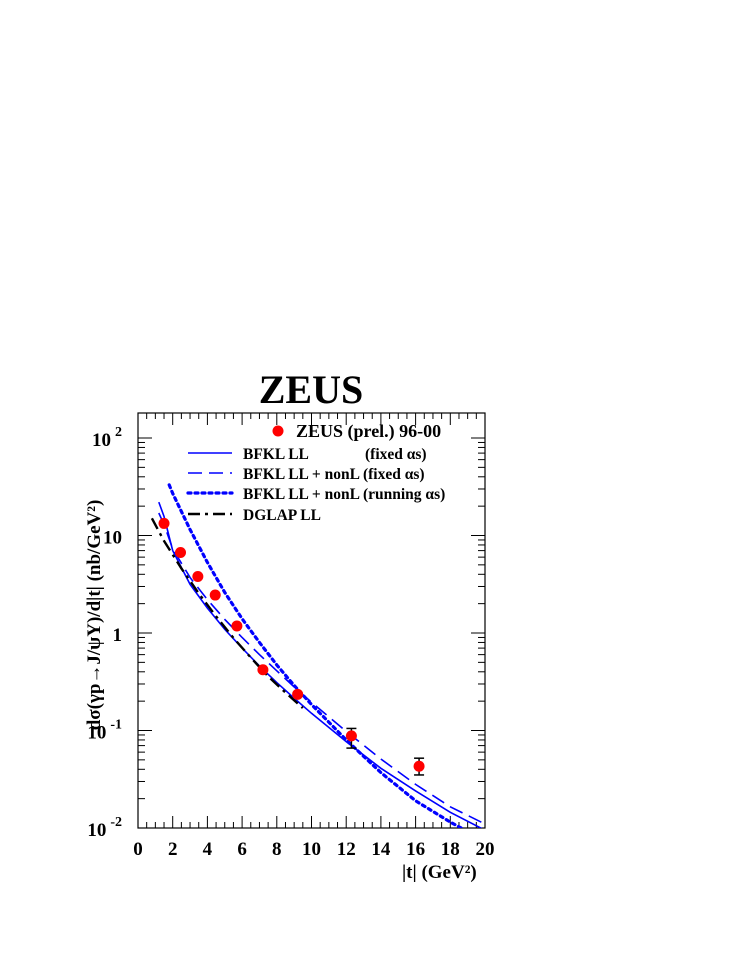 Image resolution: width=747 pixels, height=967 pixels. Describe the element at coordinates (107, 438) in the screenshot. I see `y-tick-label: 10 2` at that location.